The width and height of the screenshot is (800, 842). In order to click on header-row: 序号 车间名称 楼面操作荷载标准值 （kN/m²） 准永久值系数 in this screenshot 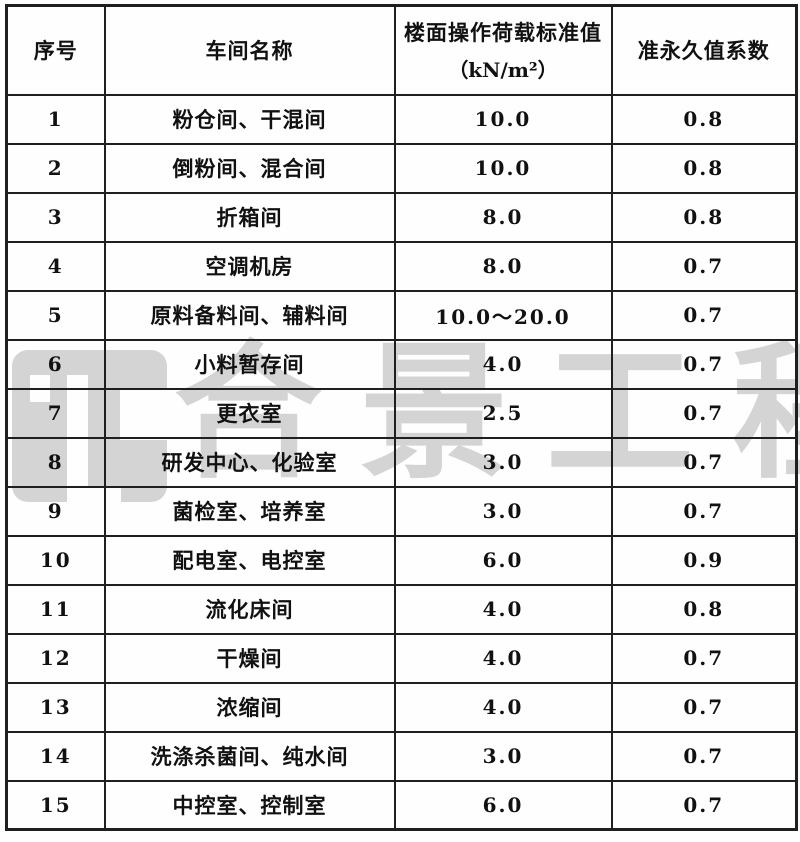, I will do `click(401, 50)`.